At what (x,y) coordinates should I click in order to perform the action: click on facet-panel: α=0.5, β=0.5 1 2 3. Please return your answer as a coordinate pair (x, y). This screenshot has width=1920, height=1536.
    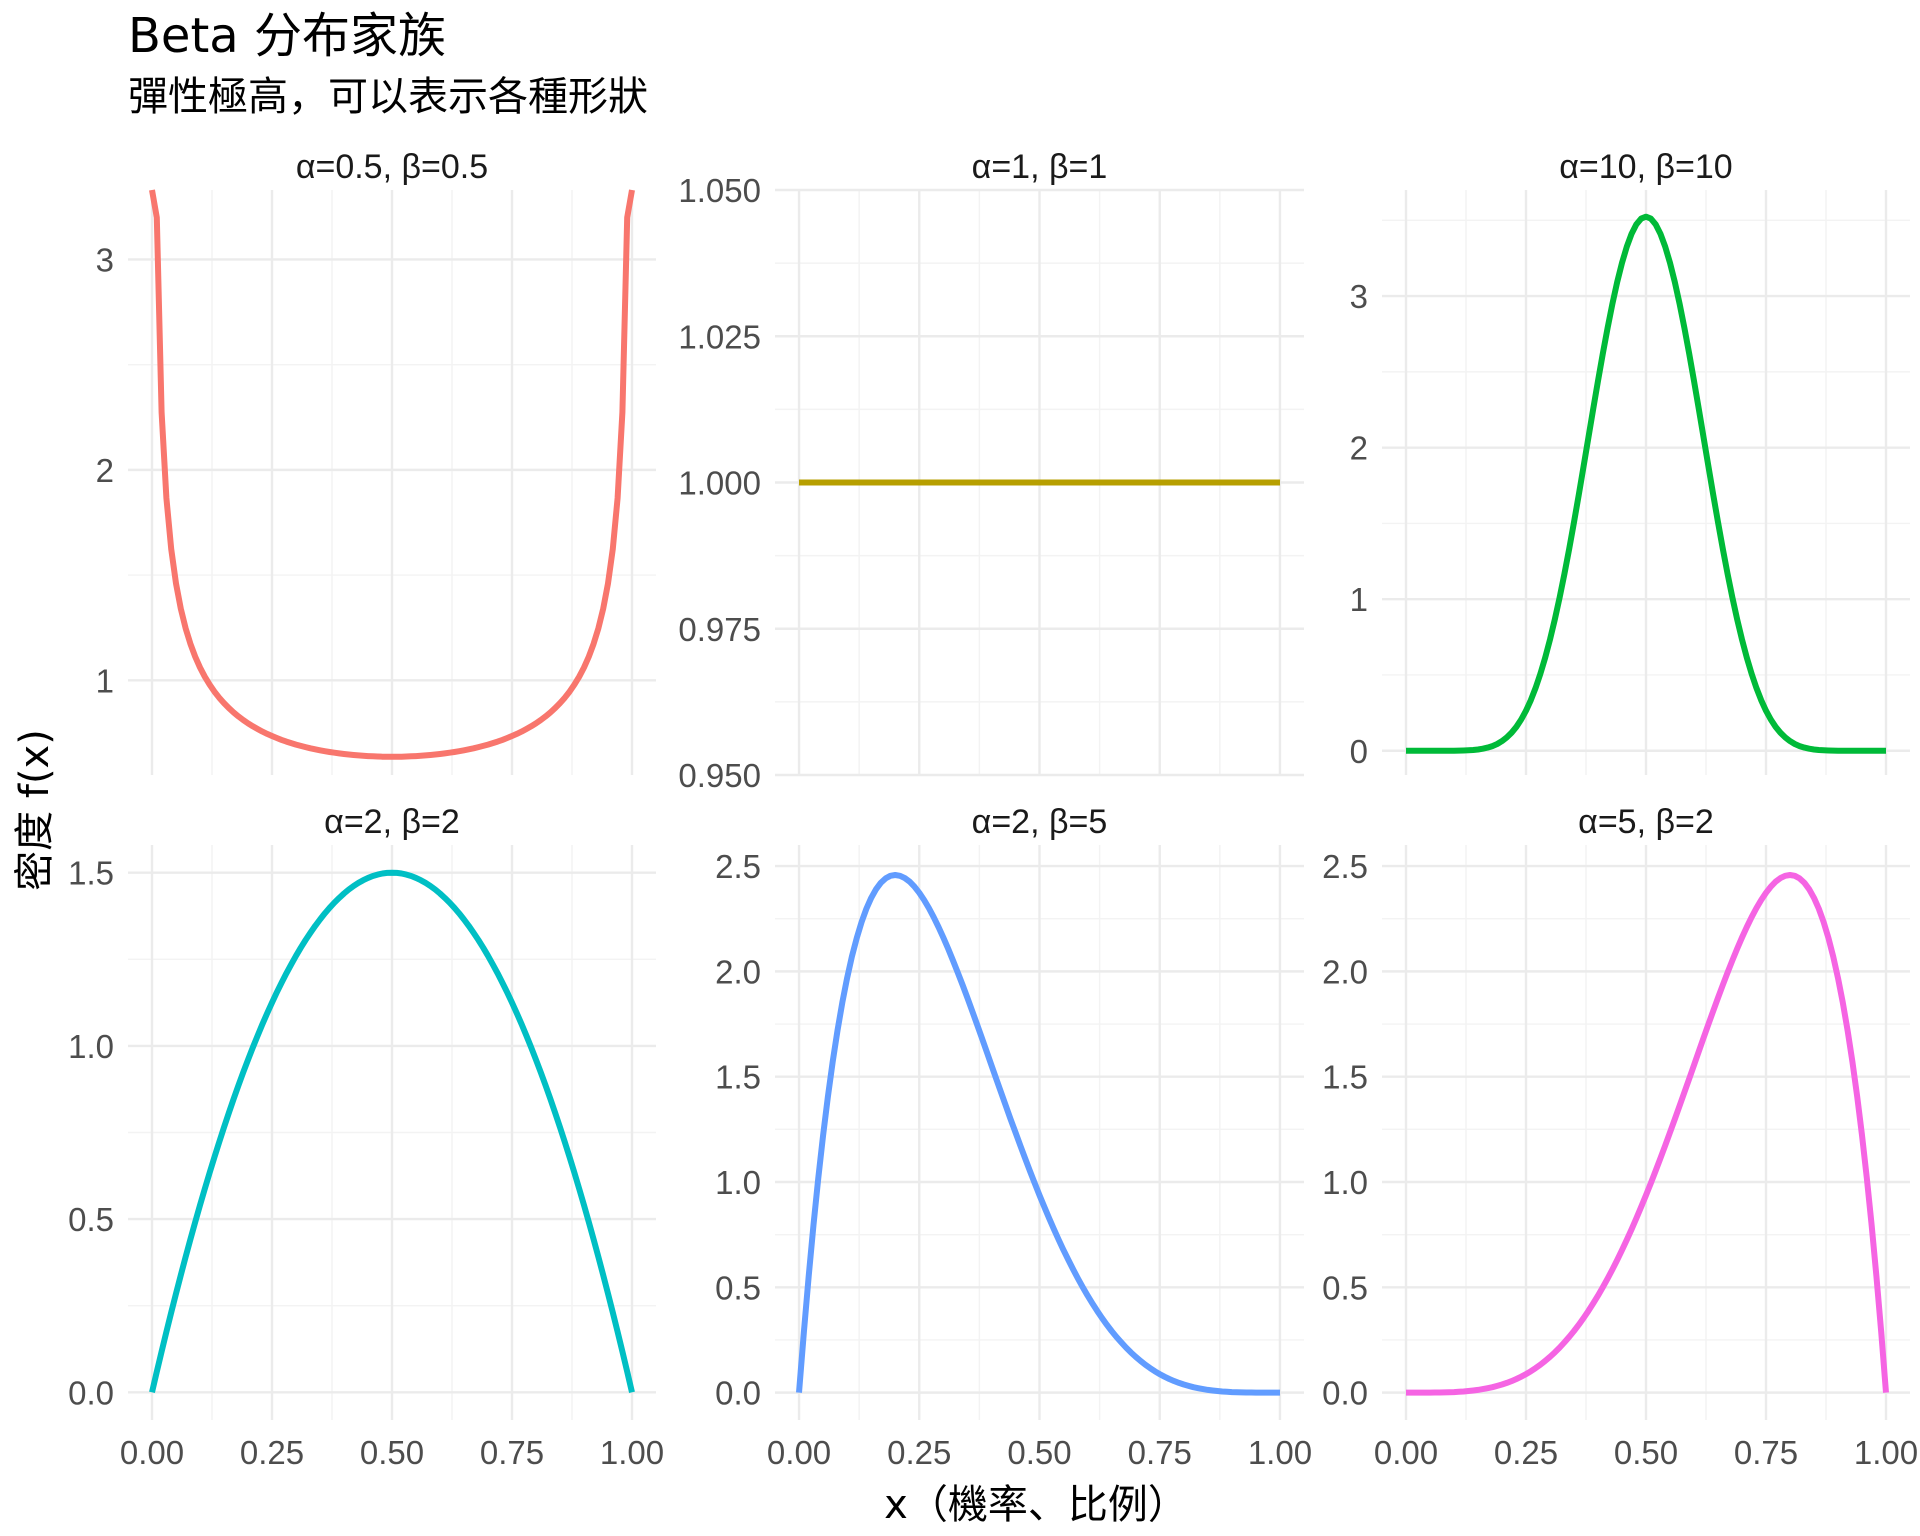
    Looking at the image, I should click on (376, 461).